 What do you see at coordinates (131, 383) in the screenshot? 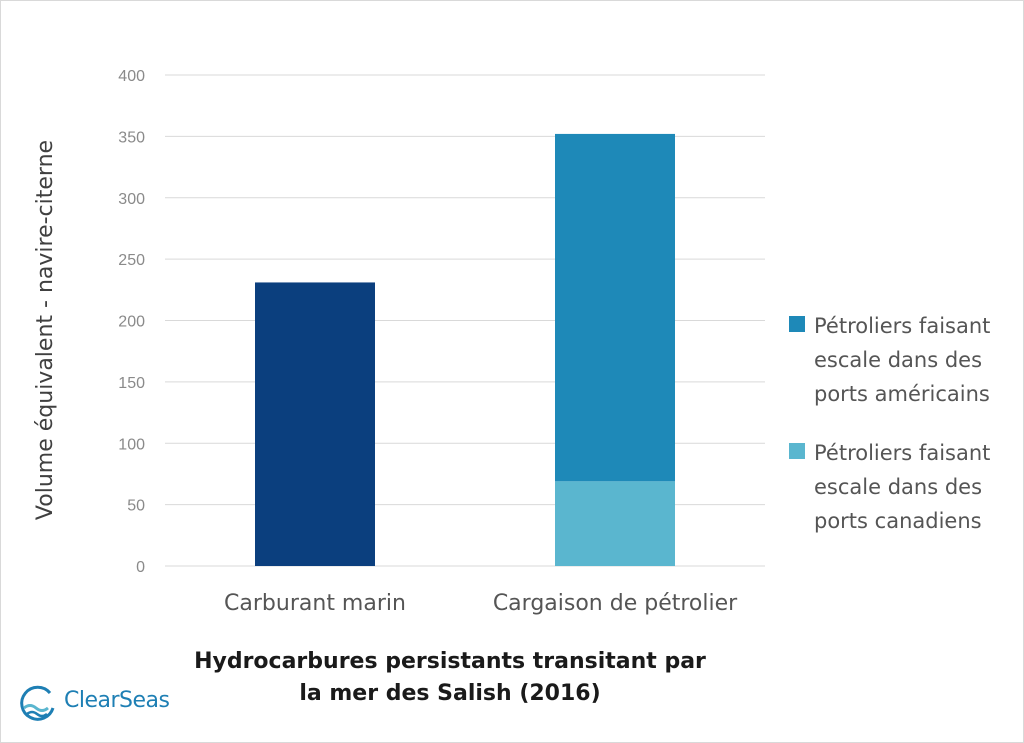
I see `y-tick-label: 150` at bounding box center [131, 383].